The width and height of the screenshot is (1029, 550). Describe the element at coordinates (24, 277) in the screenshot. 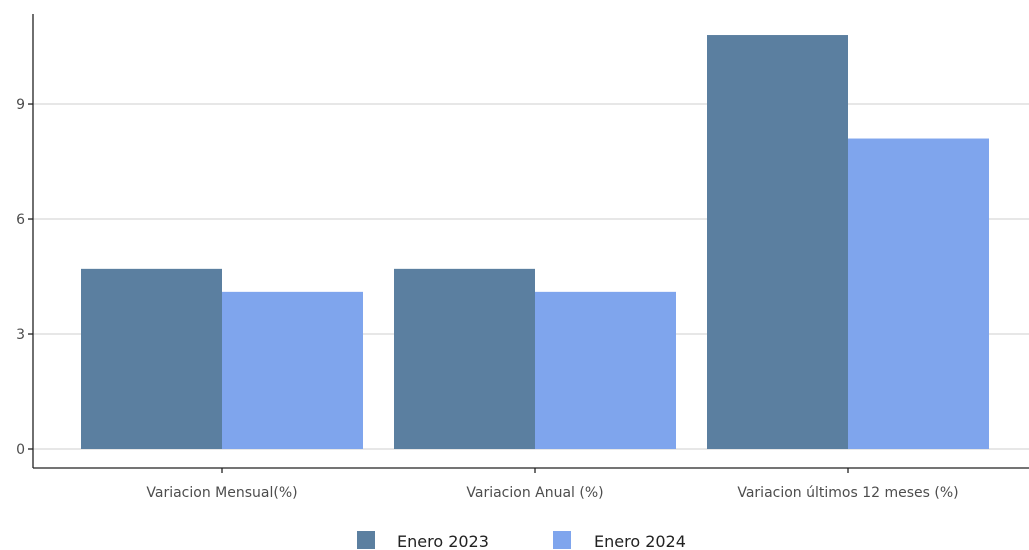

I see `y-ticks: 0 3 6 9` at that location.